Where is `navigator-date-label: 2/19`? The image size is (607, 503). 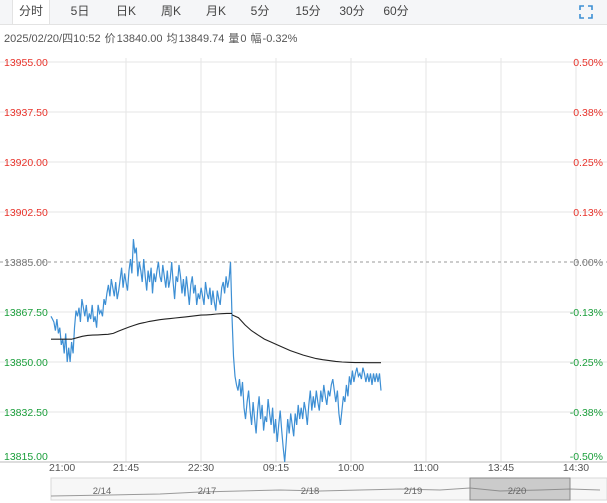
navigator-date-label: 2/19 is located at coordinates (413, 491).